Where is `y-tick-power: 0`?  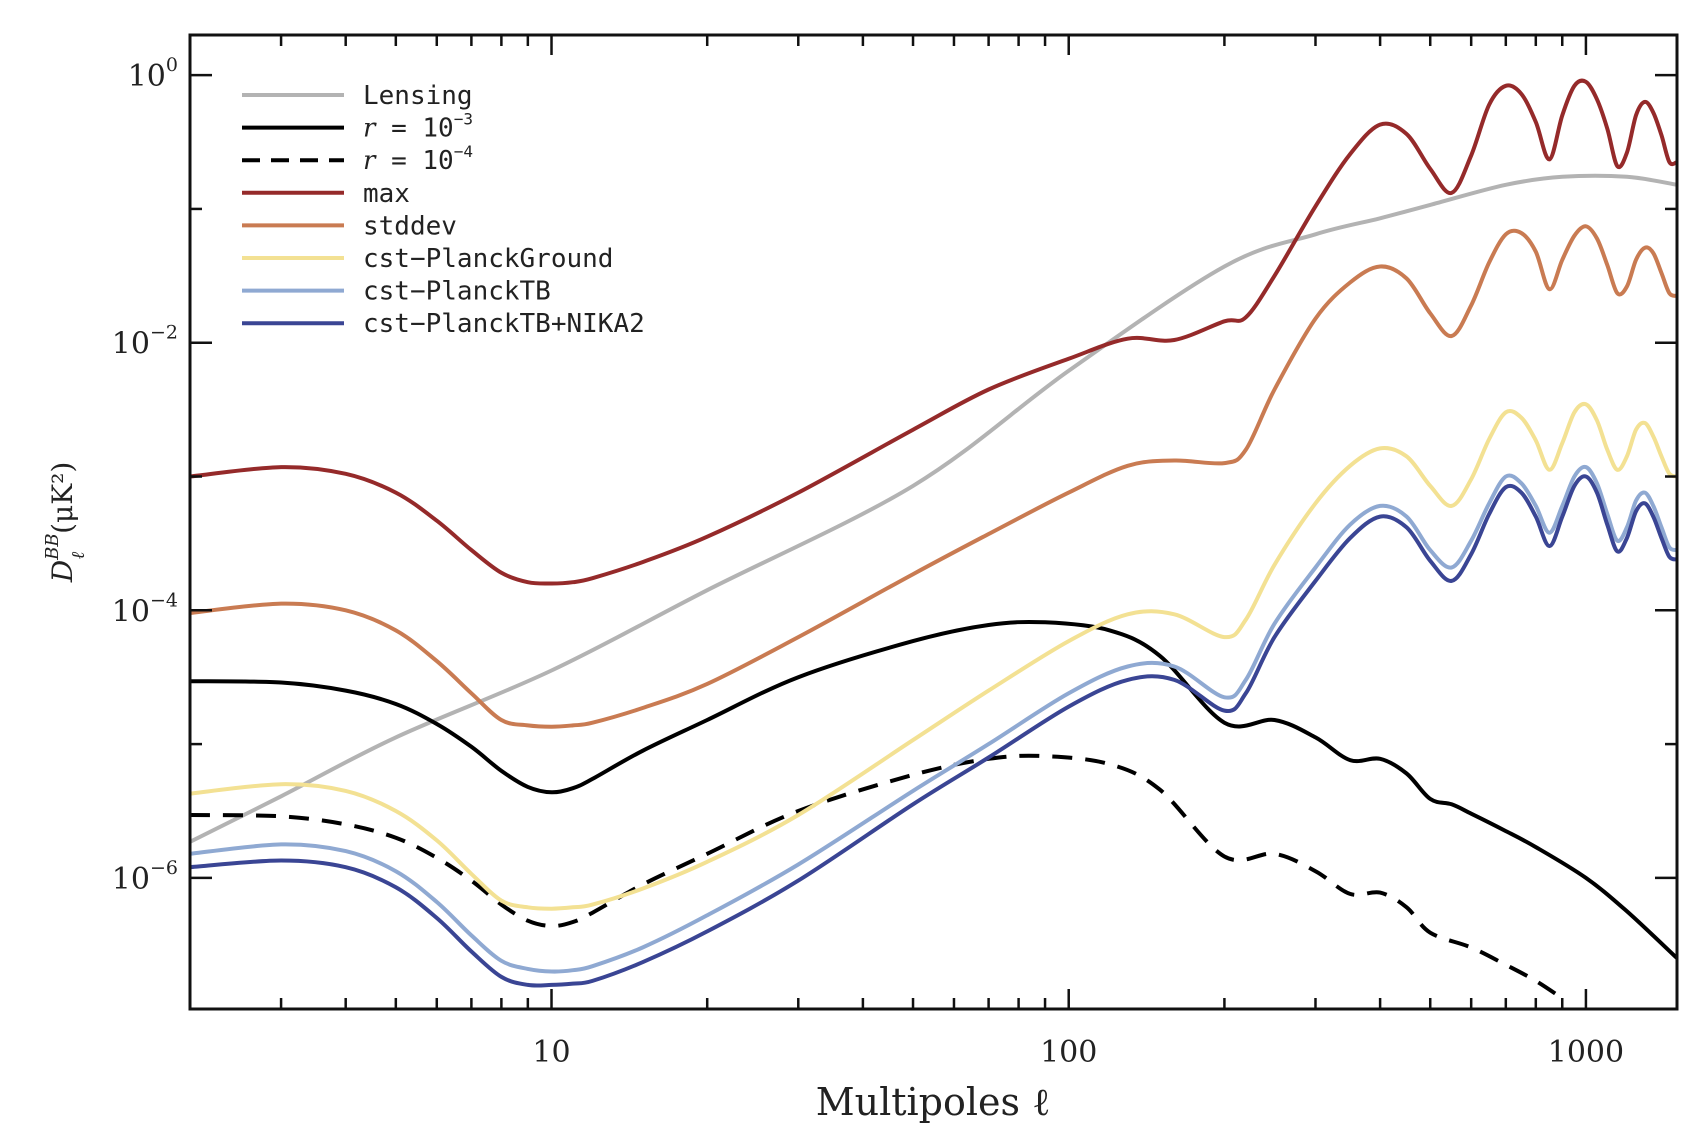
y-tick-power: 0 is located at coordinates (172, 65).